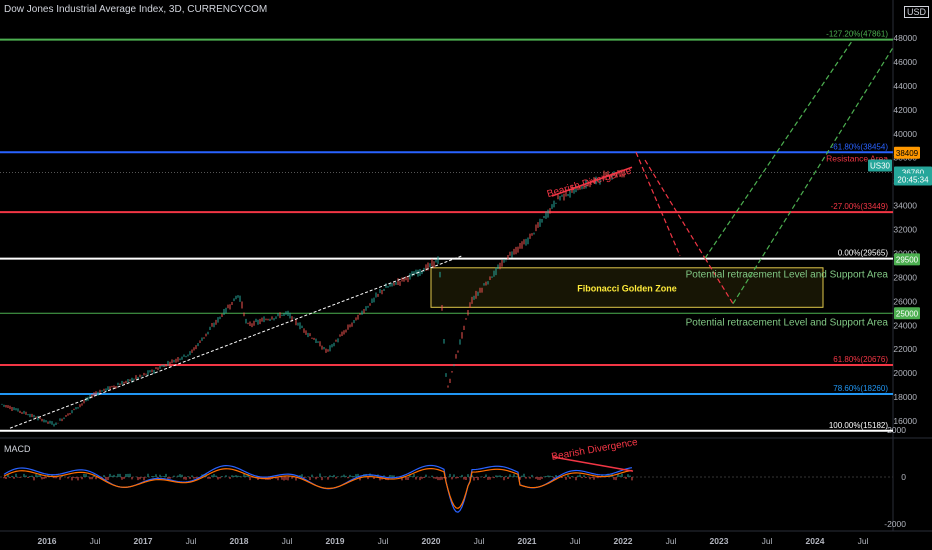  I want to click on y-tick-label: 24000, so click(905, 325).